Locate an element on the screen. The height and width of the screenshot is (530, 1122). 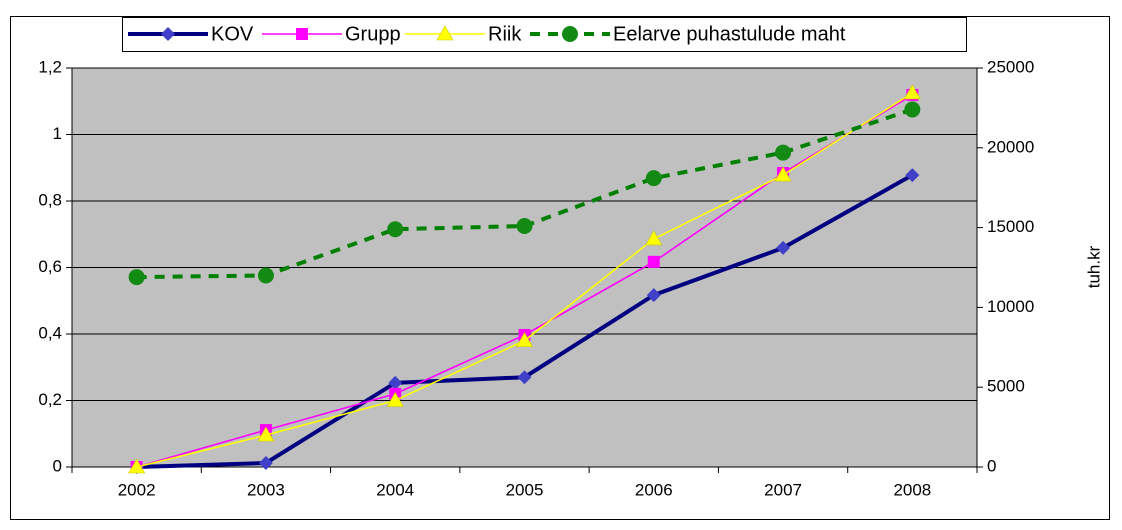
legend-label: Eelarve puhastulude maht is located at coordinates (729, 34).